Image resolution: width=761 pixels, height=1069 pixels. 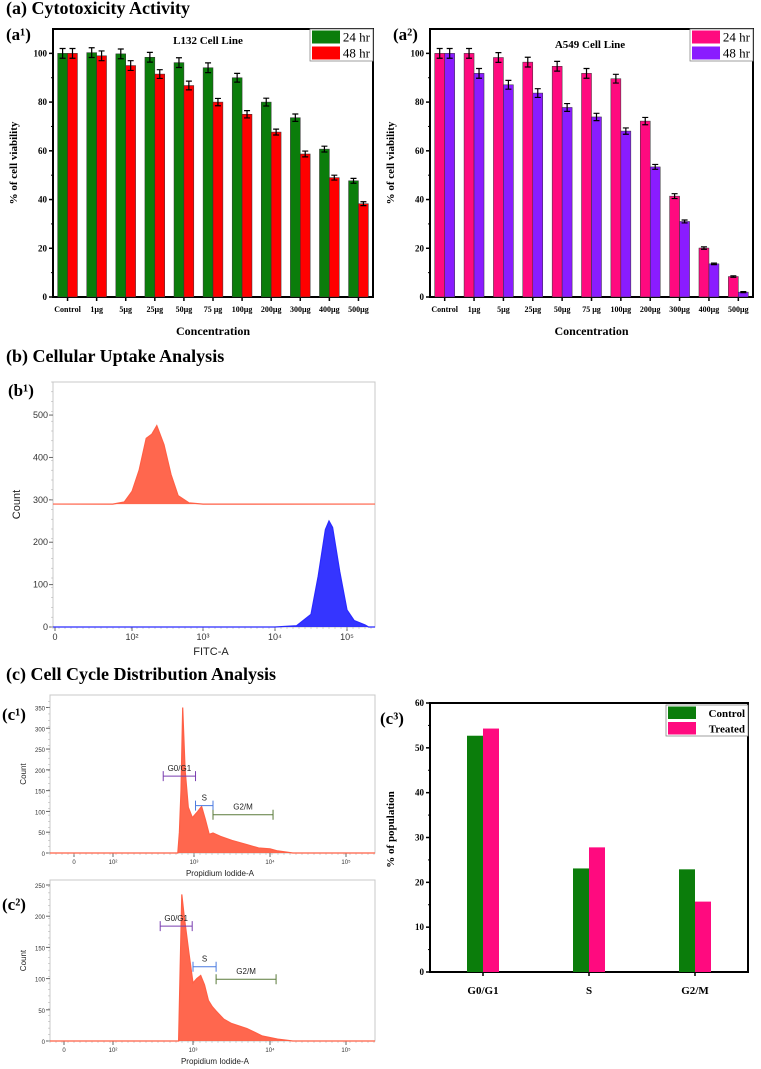 I want to click on x-tick-label: 500µg, so click(x=358, y=309).